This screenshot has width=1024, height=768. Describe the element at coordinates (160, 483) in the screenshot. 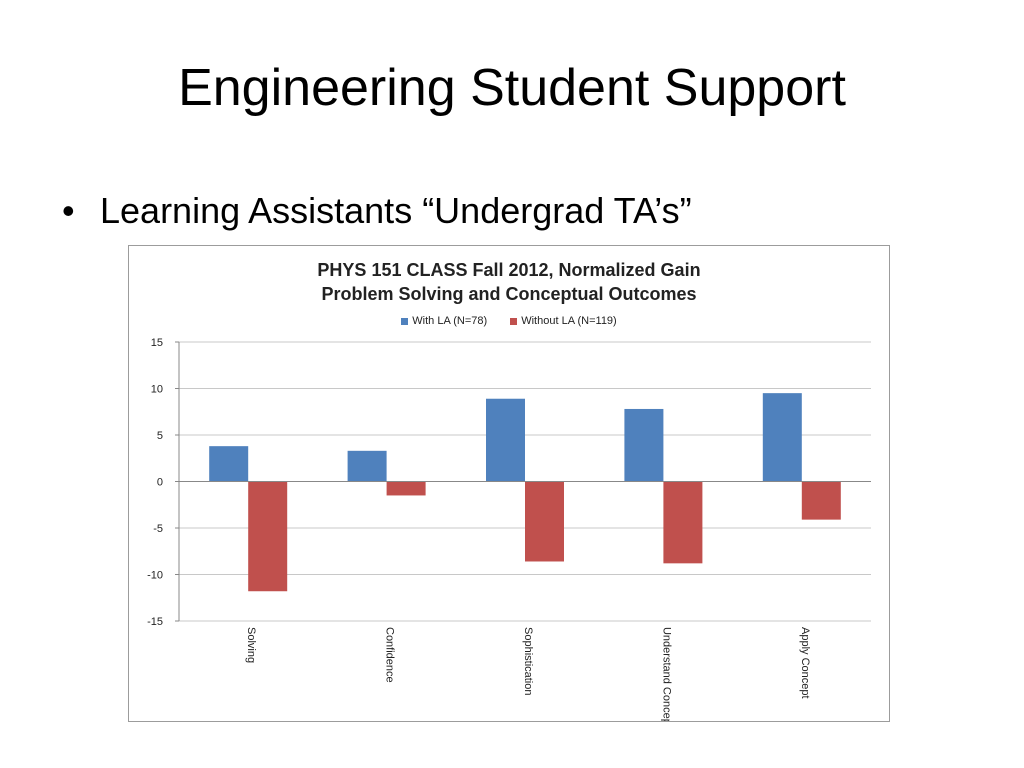

I see `y-tick-label: 0` at that location.